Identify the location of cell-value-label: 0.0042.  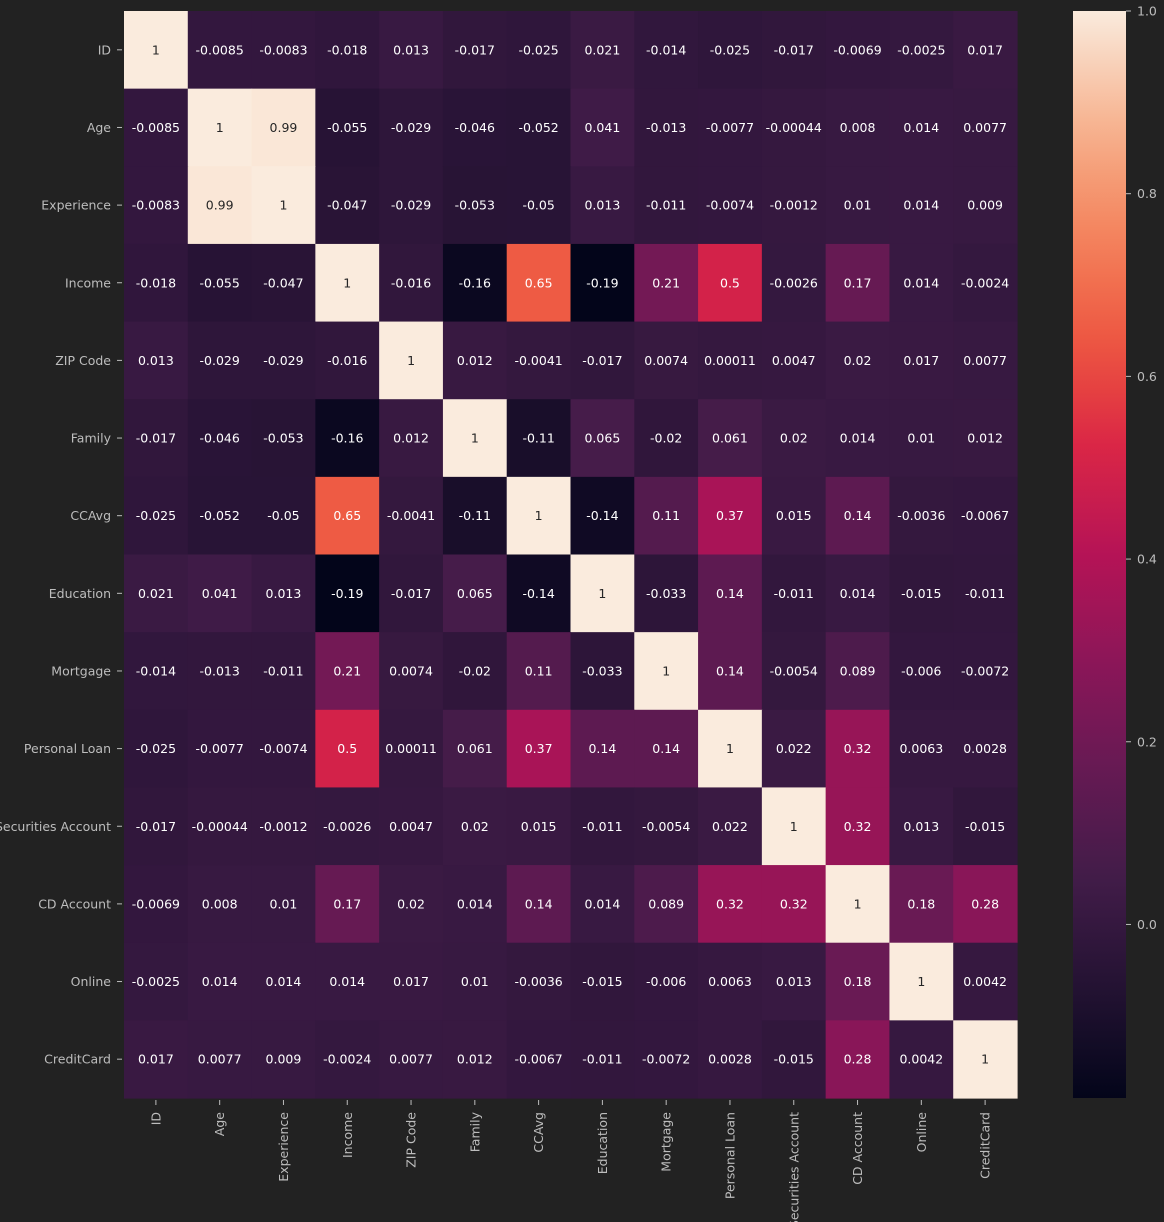
(985, 981).